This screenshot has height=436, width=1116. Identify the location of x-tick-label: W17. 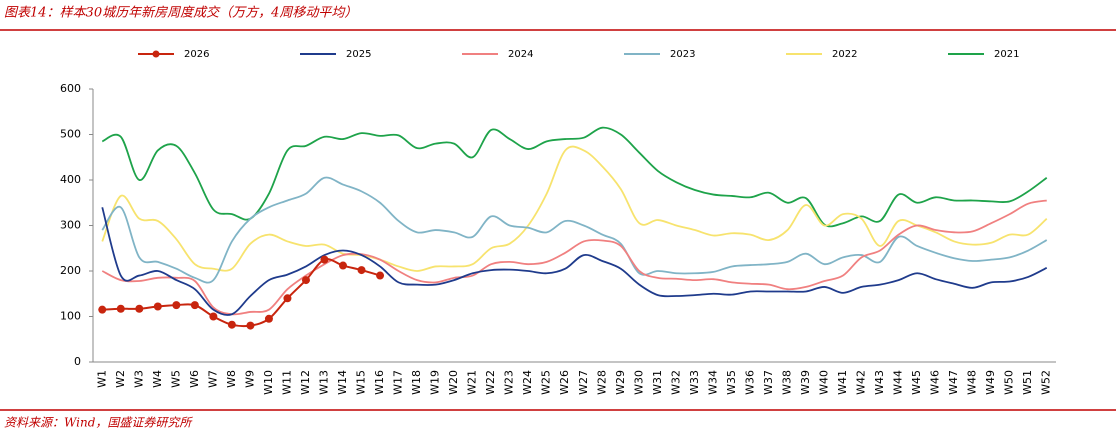
(398, 382).